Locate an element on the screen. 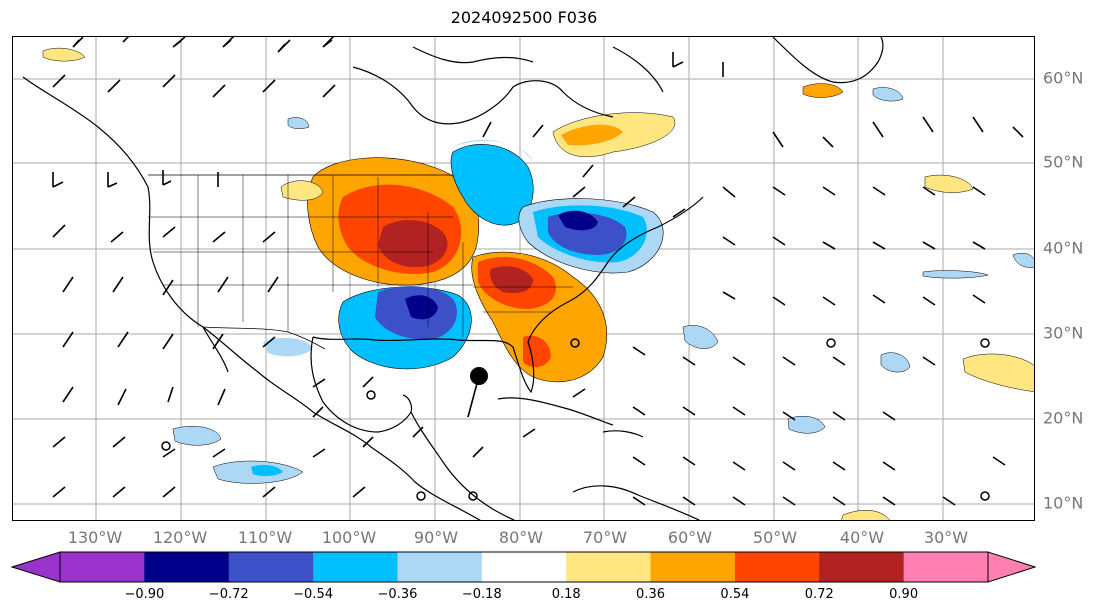  lon-label: 90°W is located at coordinates (436, 537).